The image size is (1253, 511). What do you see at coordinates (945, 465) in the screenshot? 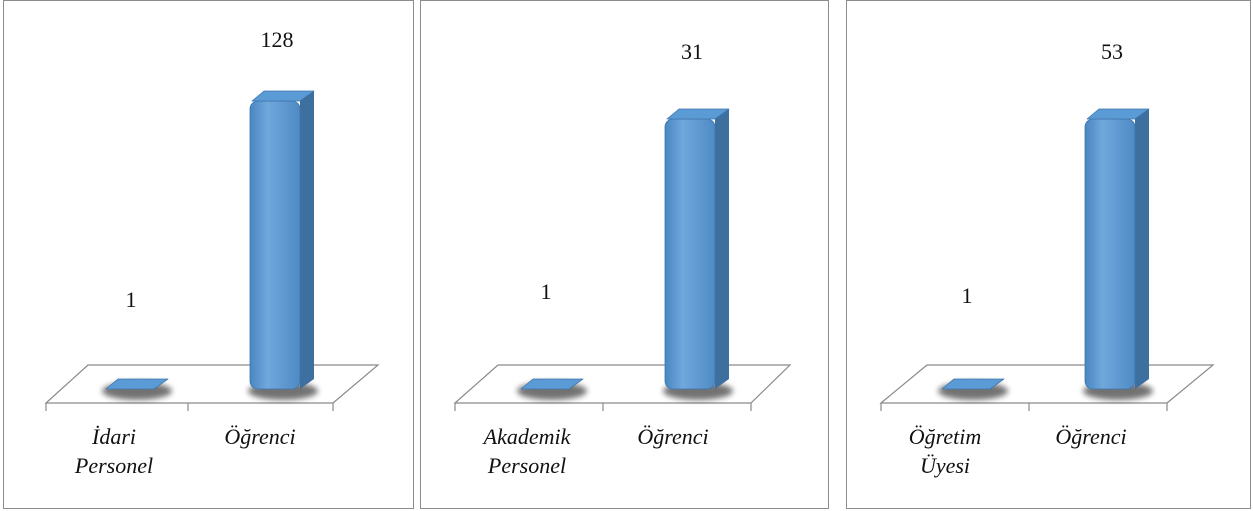
I see `category-label-0-1: Üyesi` at bounding box center [945, 465].